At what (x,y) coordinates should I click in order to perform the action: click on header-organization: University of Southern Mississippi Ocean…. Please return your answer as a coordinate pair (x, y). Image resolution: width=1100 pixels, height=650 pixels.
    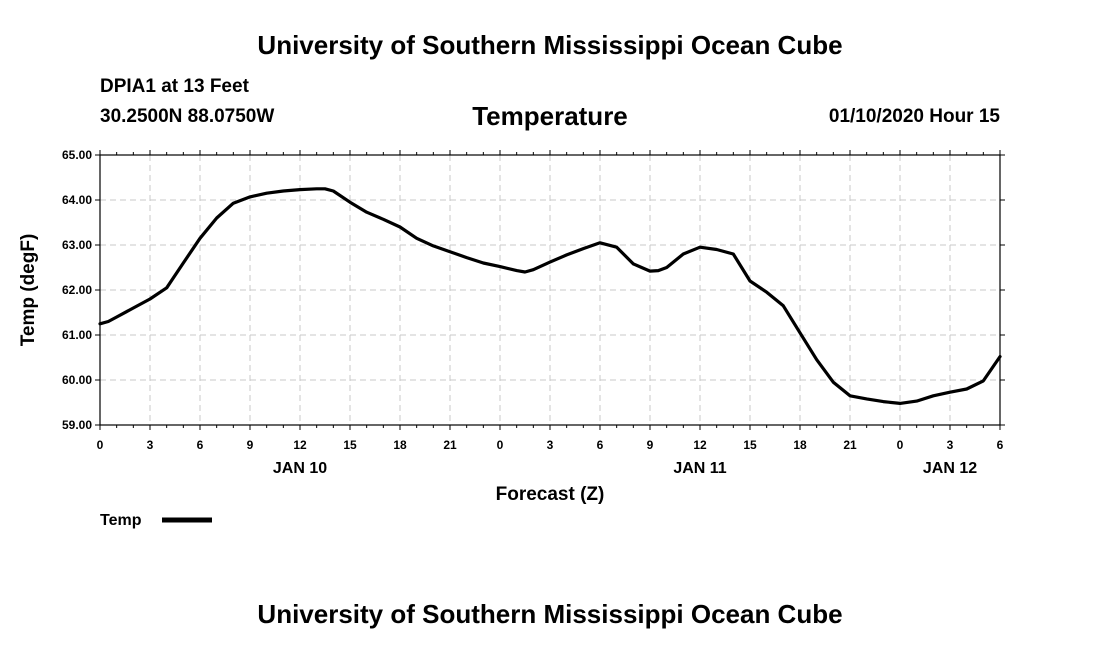
    Looking at the image, I should click on (550, 45).